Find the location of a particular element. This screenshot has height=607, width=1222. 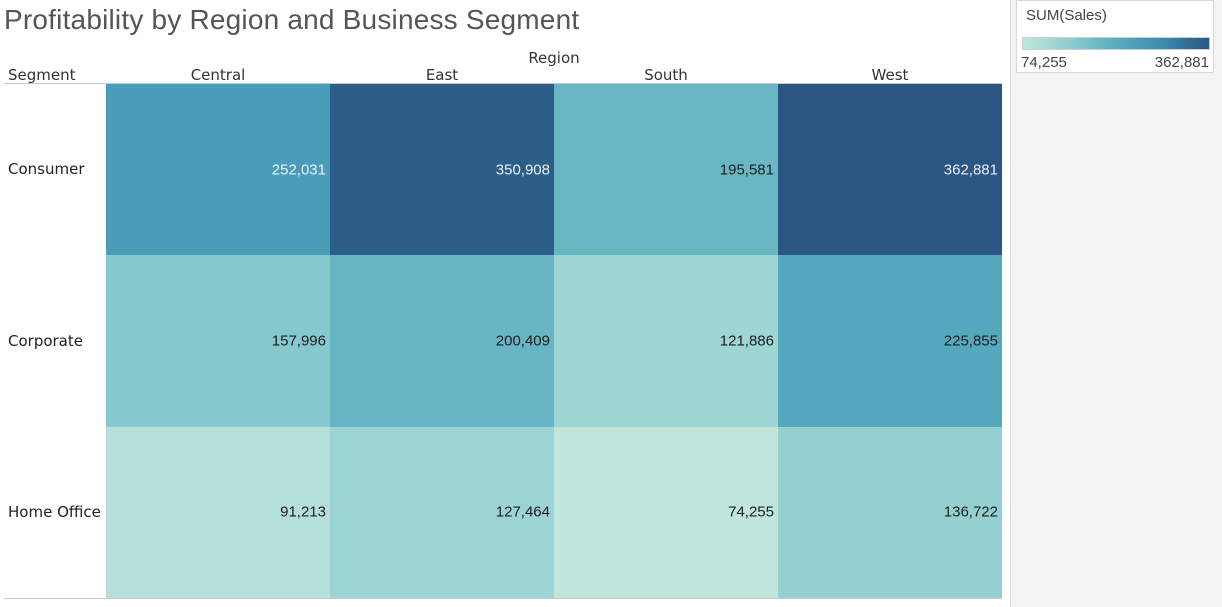

cell-value-label: 74,255 is located at coordinates (751, 512).